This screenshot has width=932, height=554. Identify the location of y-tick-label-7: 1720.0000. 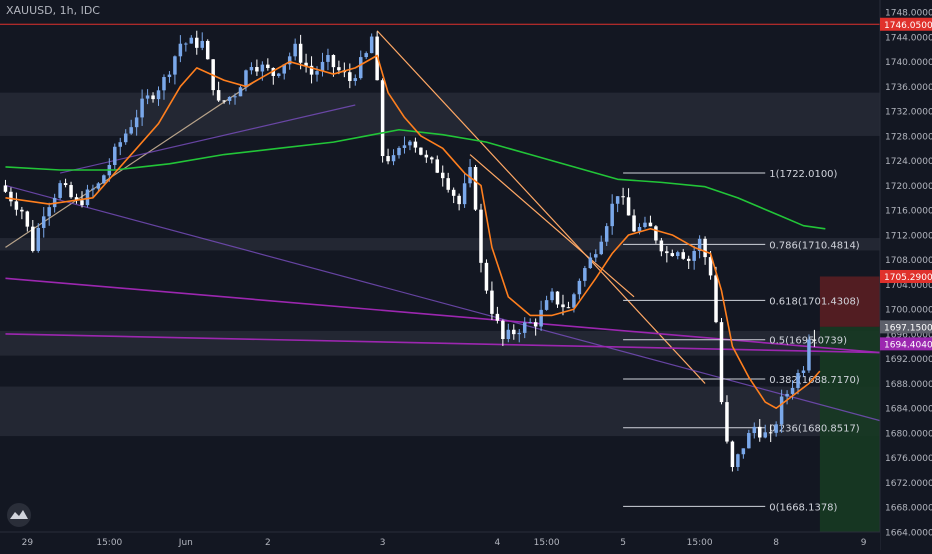
(908, 187).